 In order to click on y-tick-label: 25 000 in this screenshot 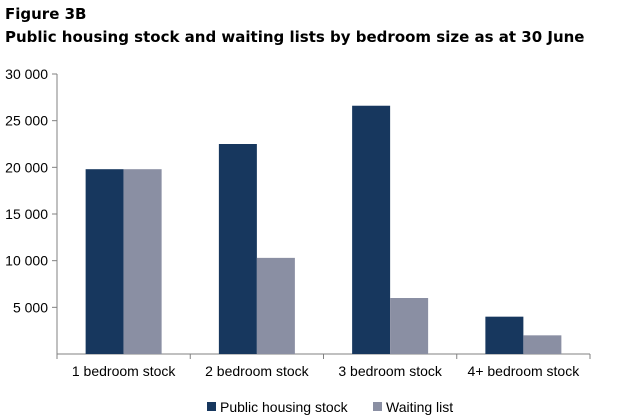, I will do `click(26, 121)`.